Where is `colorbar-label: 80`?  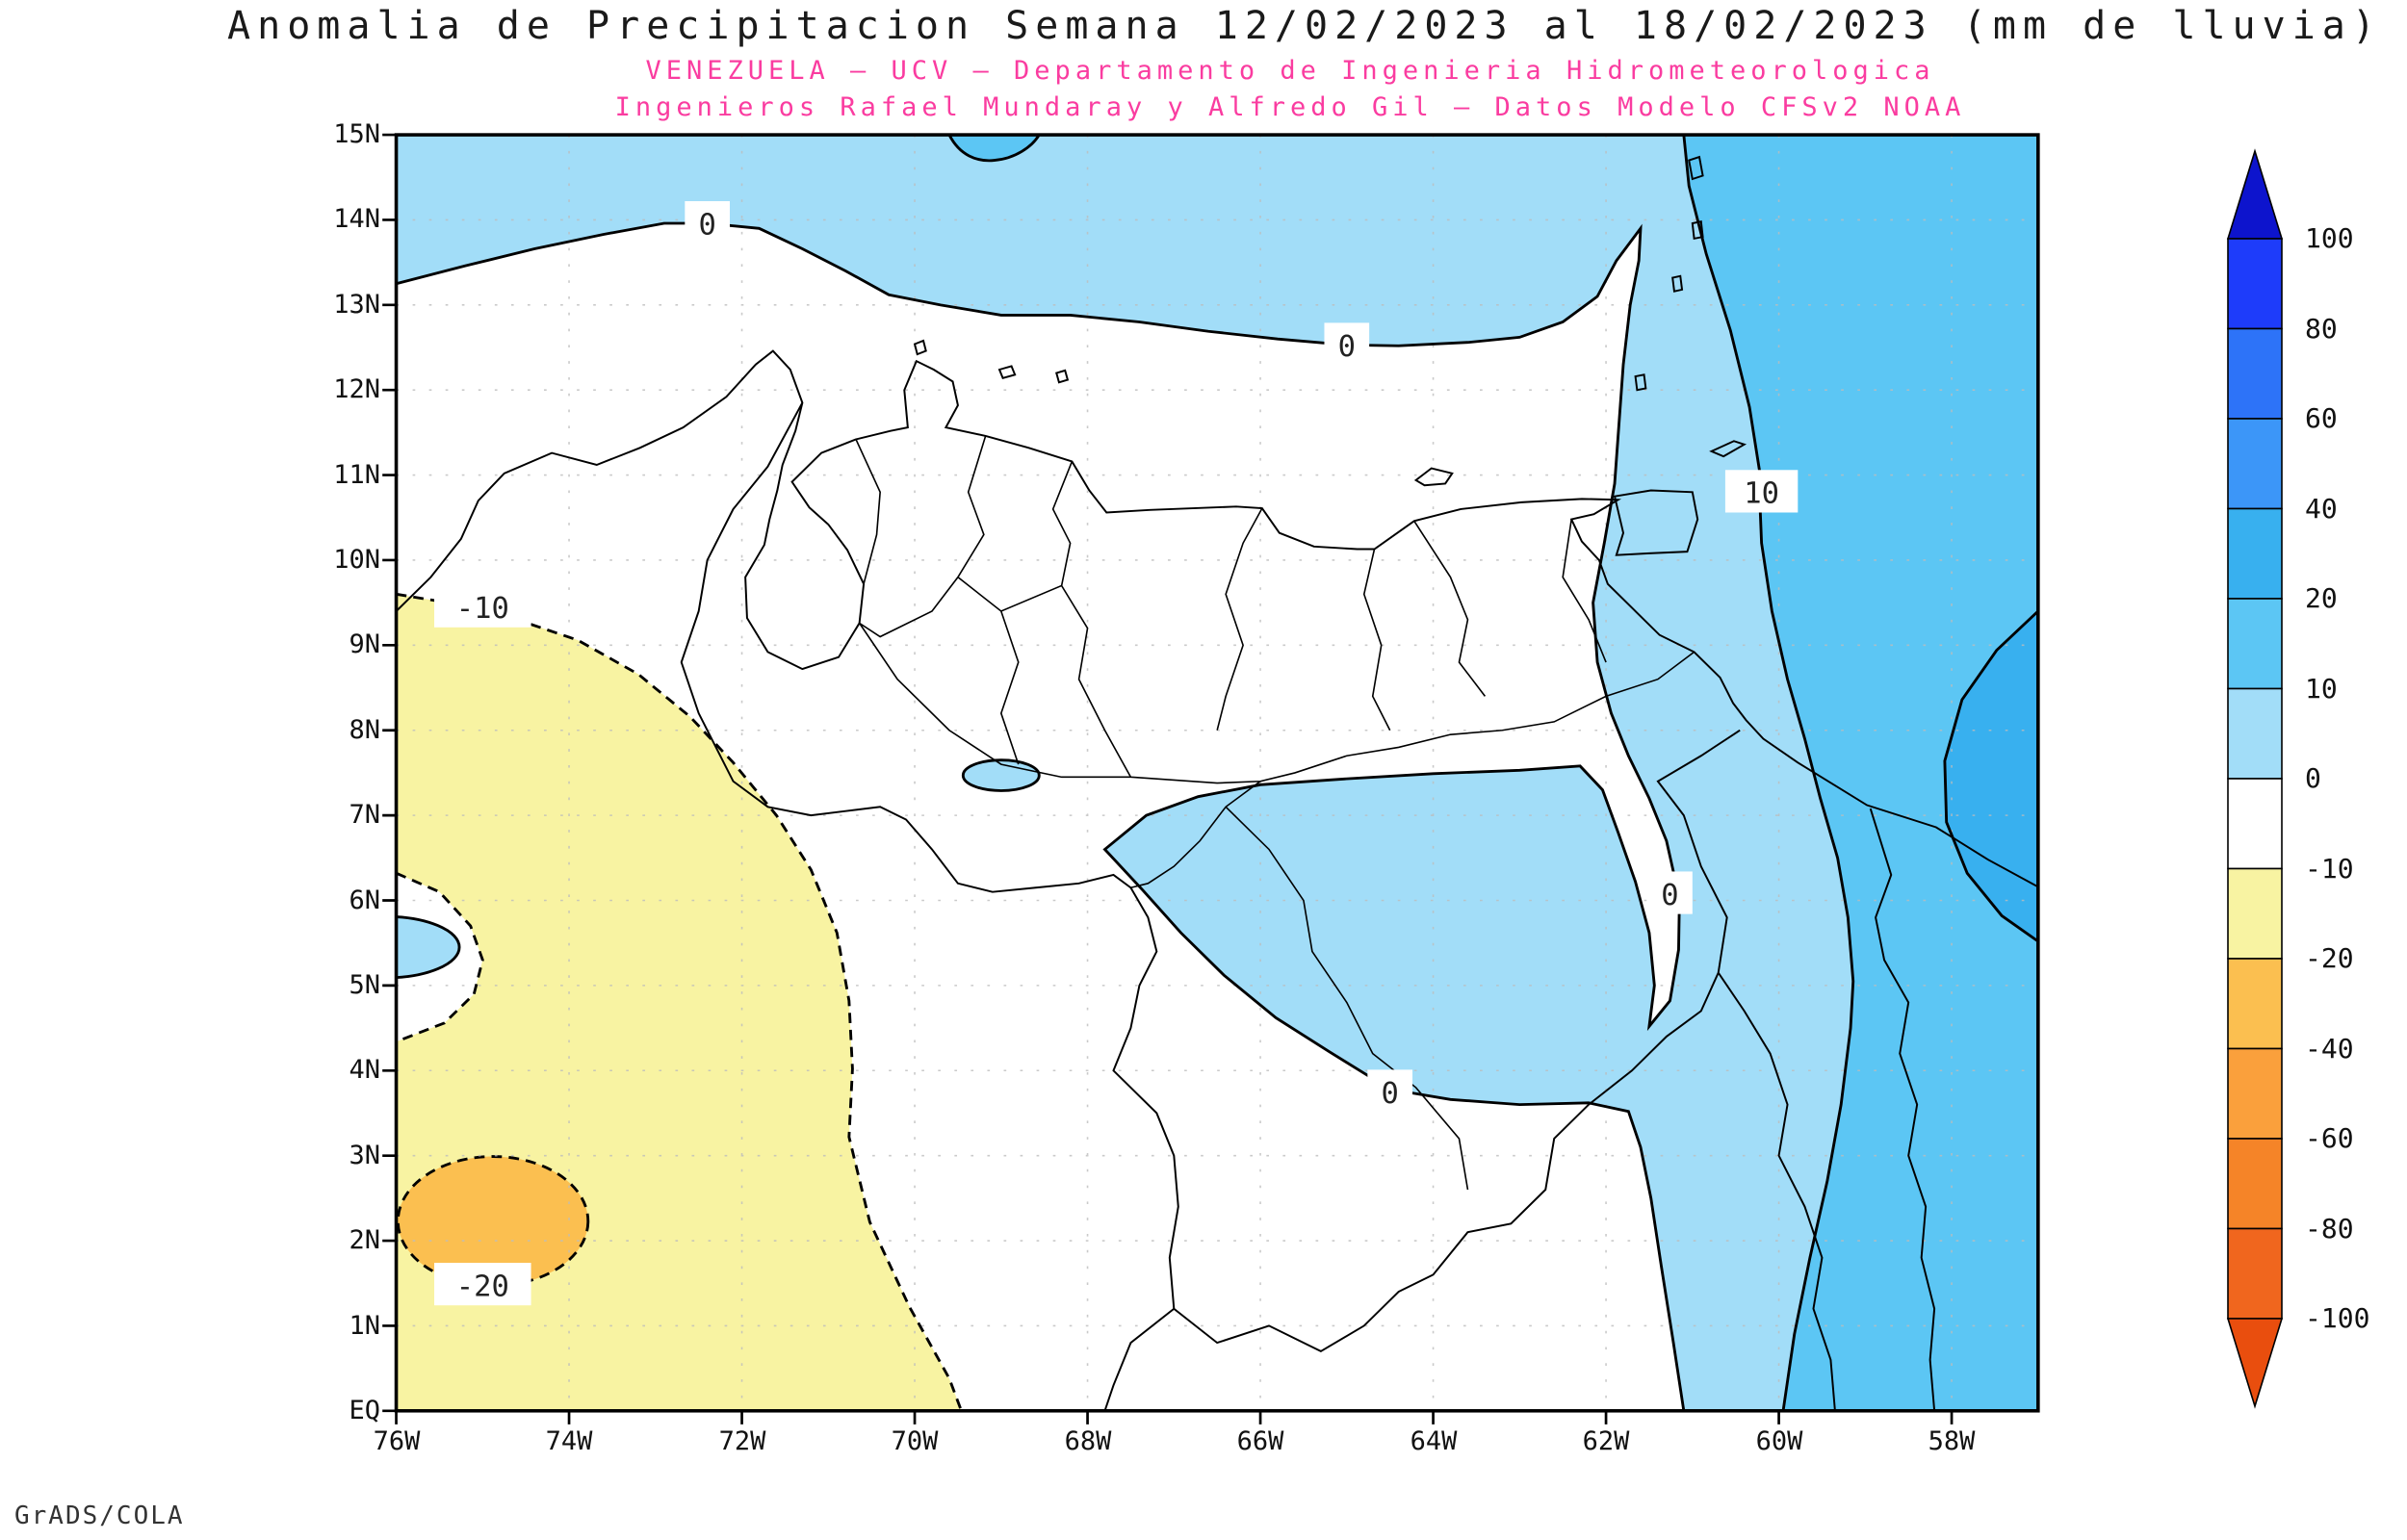
colorbar-label: 80 is located at coordinates (2321, 329).